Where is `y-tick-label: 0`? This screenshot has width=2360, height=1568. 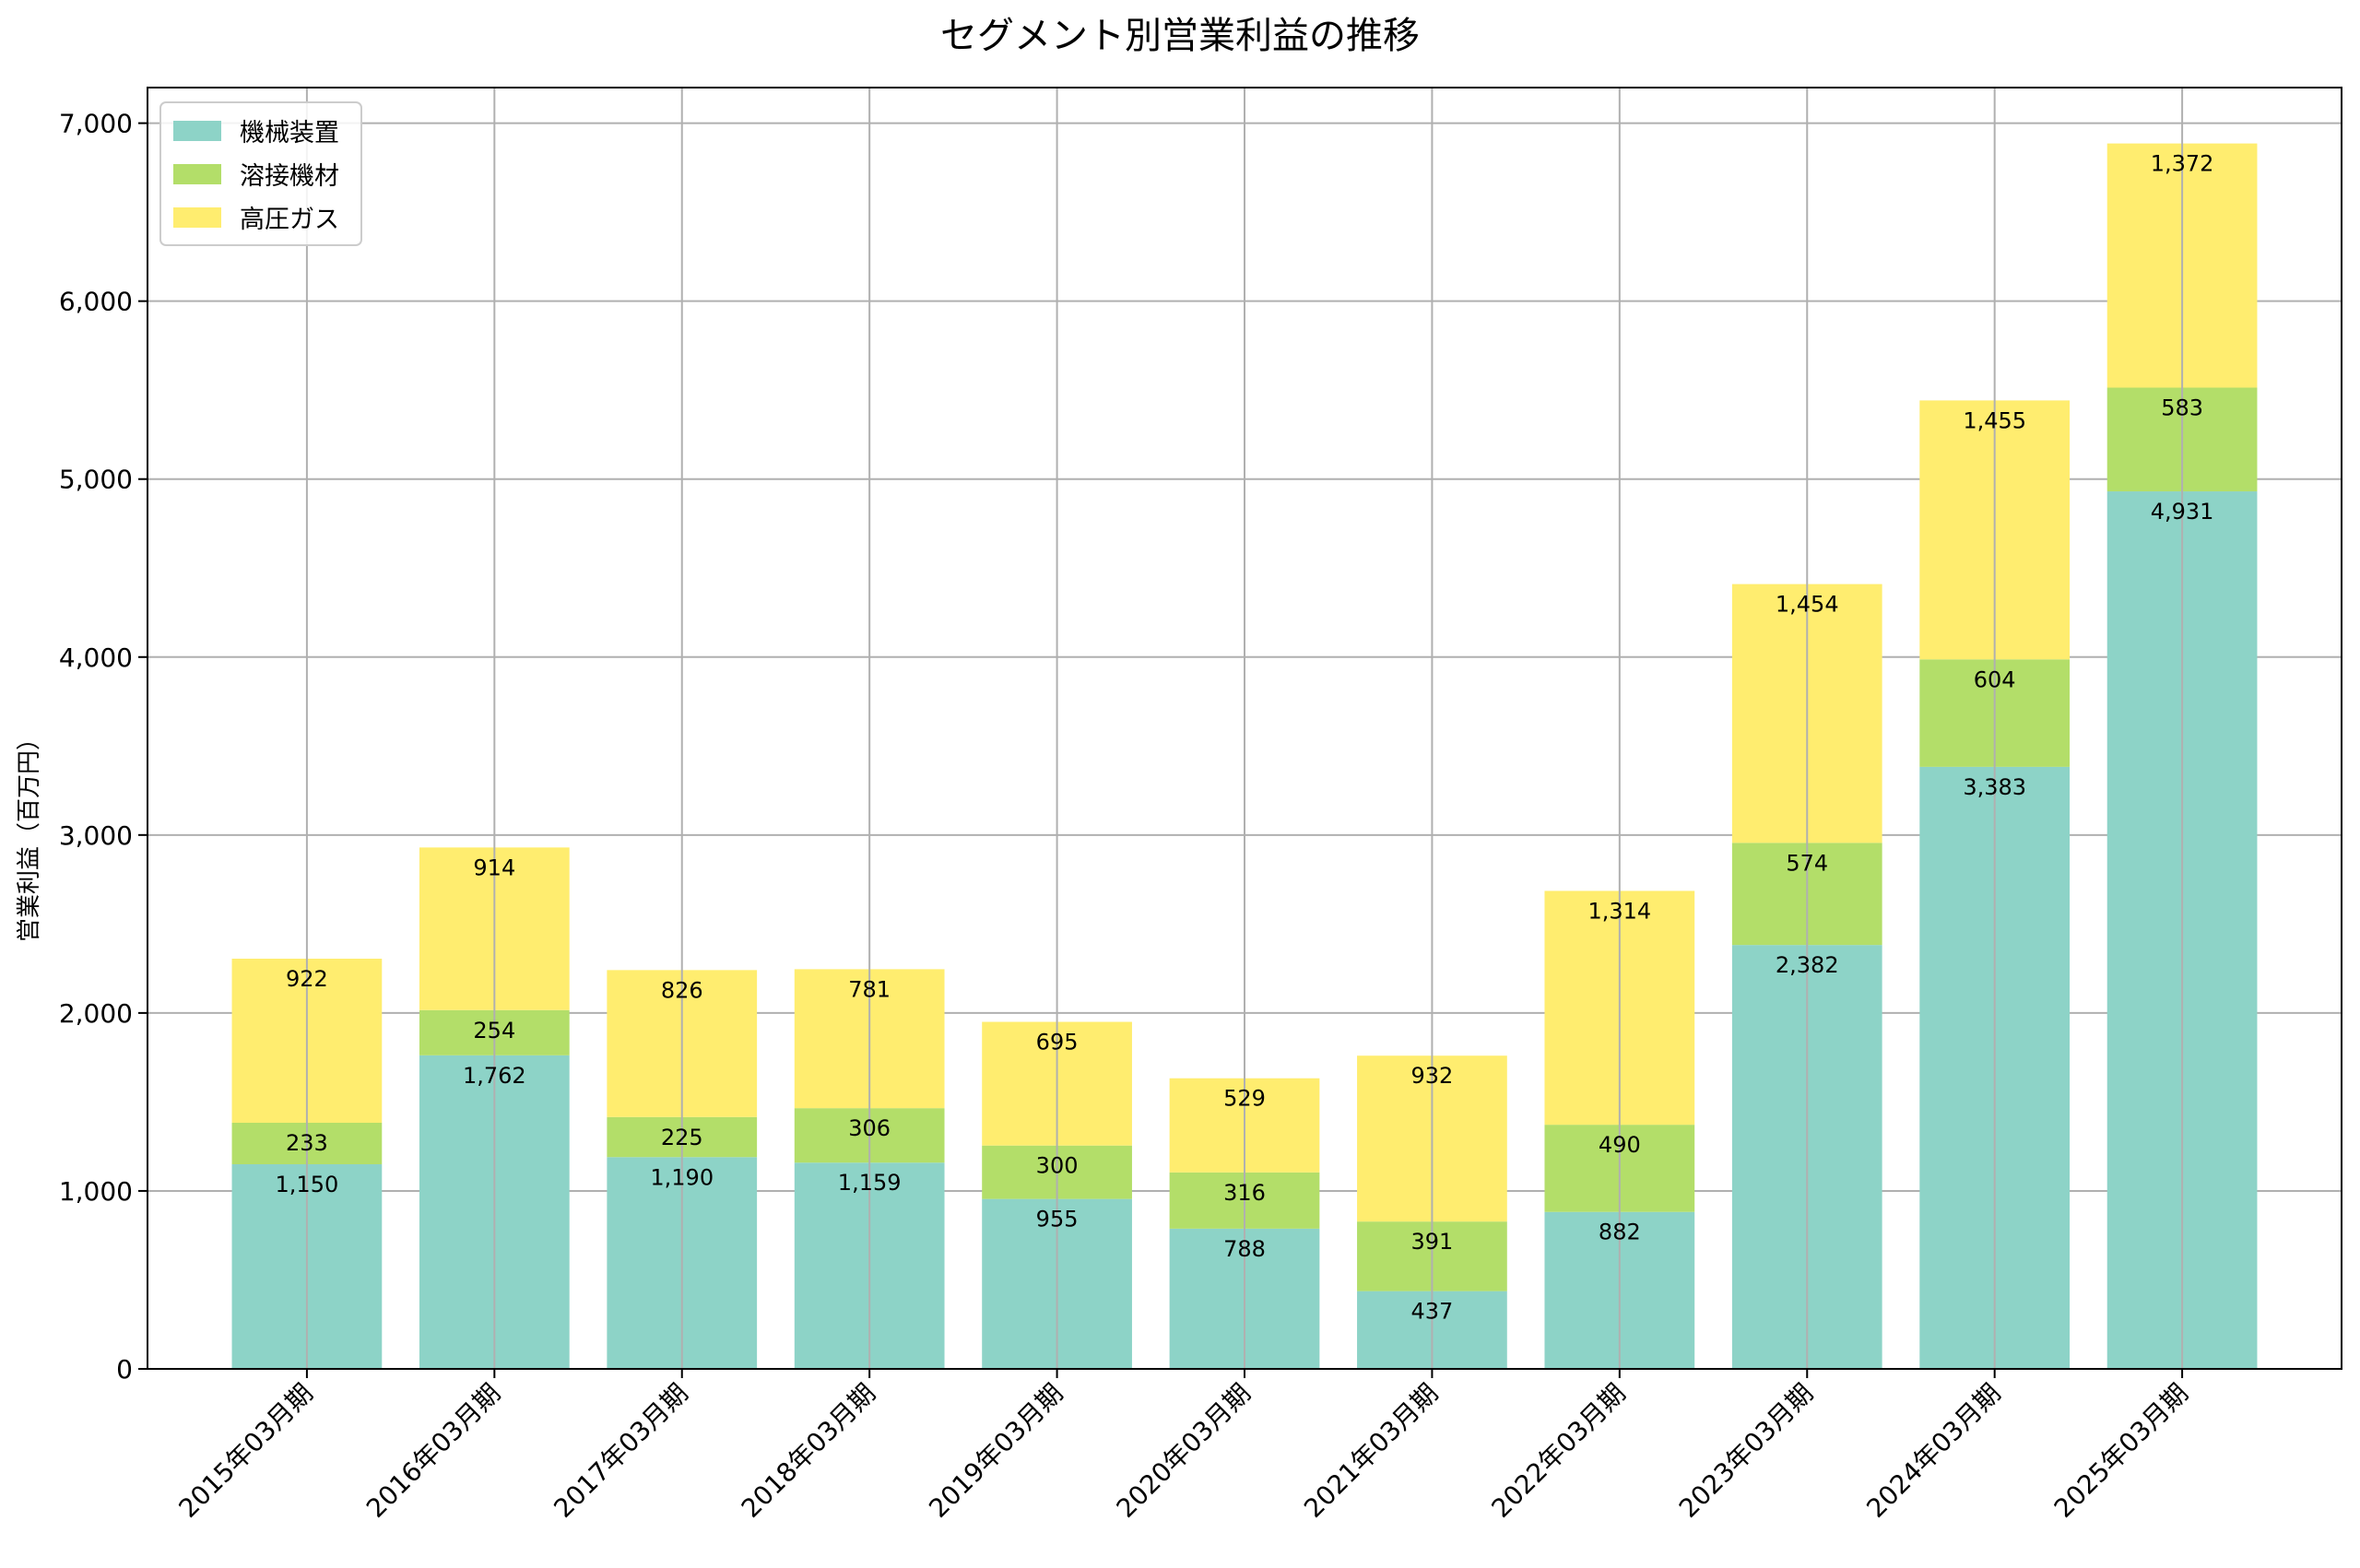
y-tick-label: 0 is located at coordinates (125, 1370).